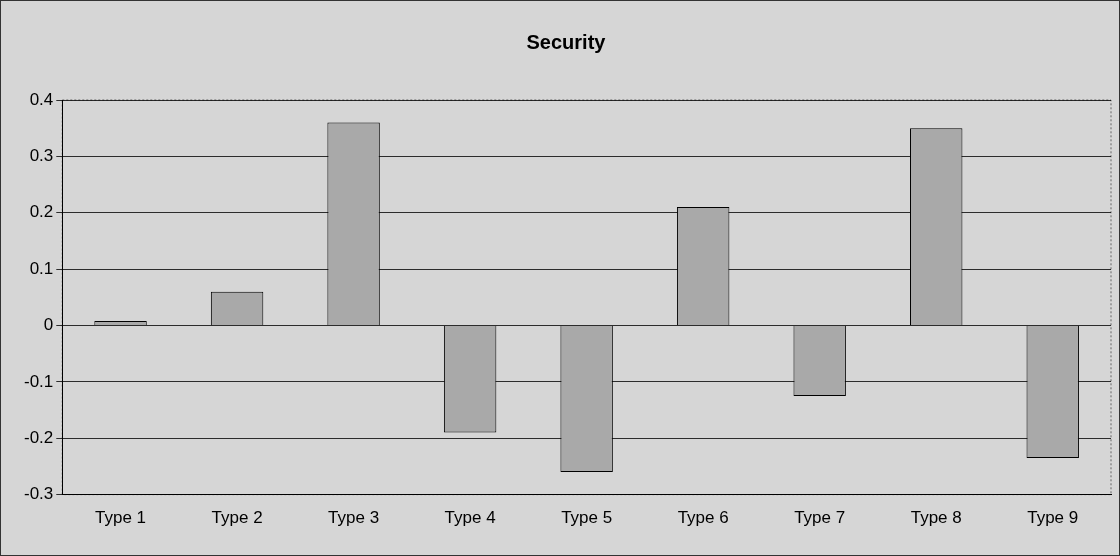 The width and height of the screenshot is (1120, 556). What do you see at coordinates (48, 325) in the screenshot?
I see `y-tick-label: 0` at bounding box center [48, 325].